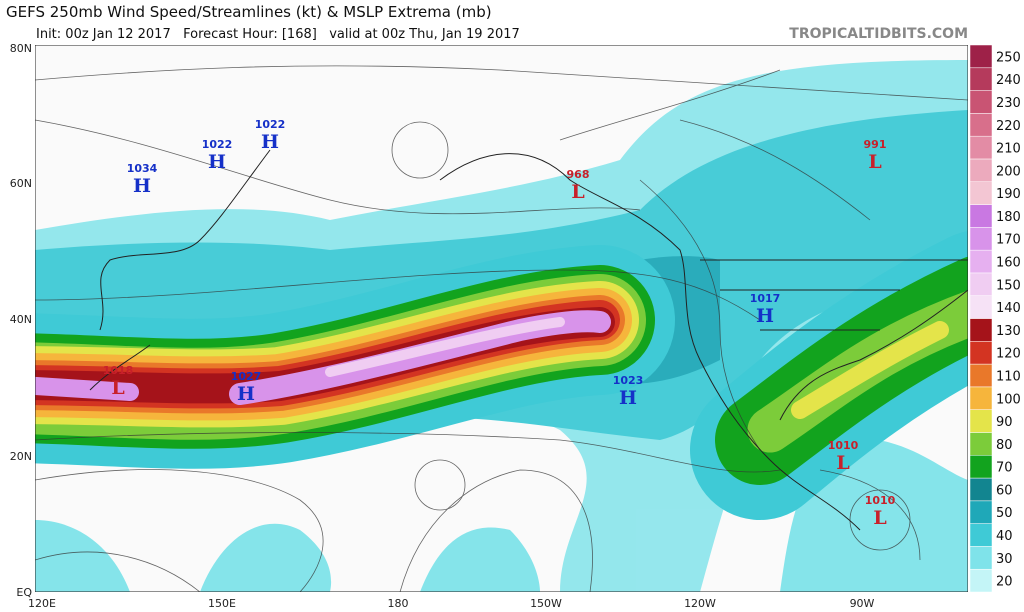  What do you see at coordinates (1004, 468) in the screenshot?
I see `colorbar-label: 70` at bounding box center [1004, 468].